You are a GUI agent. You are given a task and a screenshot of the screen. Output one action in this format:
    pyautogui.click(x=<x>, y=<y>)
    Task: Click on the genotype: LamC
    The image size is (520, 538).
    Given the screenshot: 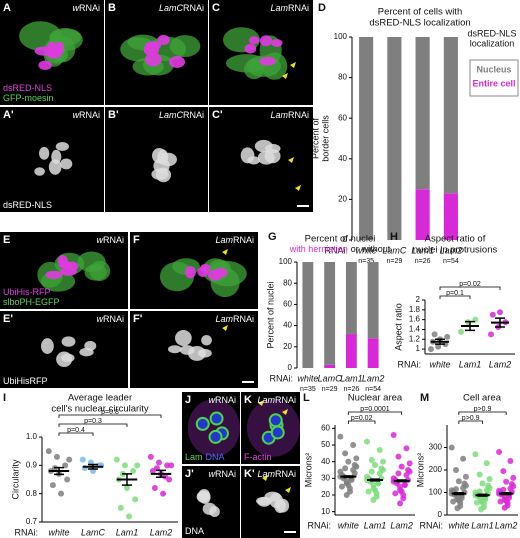 What is the action you would take?
    pyautogui.click(x=171, y=115)
    